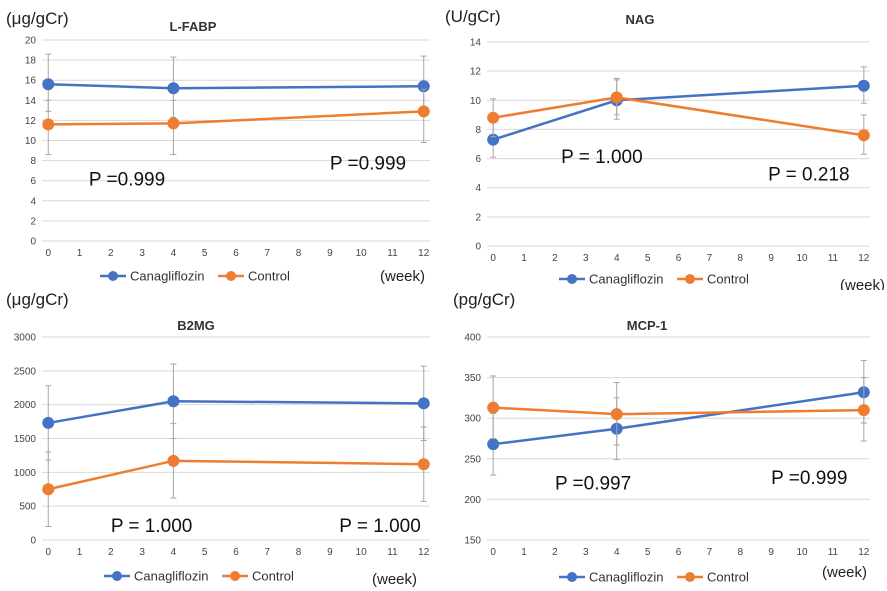  What do you see at coordinates (472, 459) in the screenshot?
I see `y-tick-label: 250` at bounding box center [472, 459].